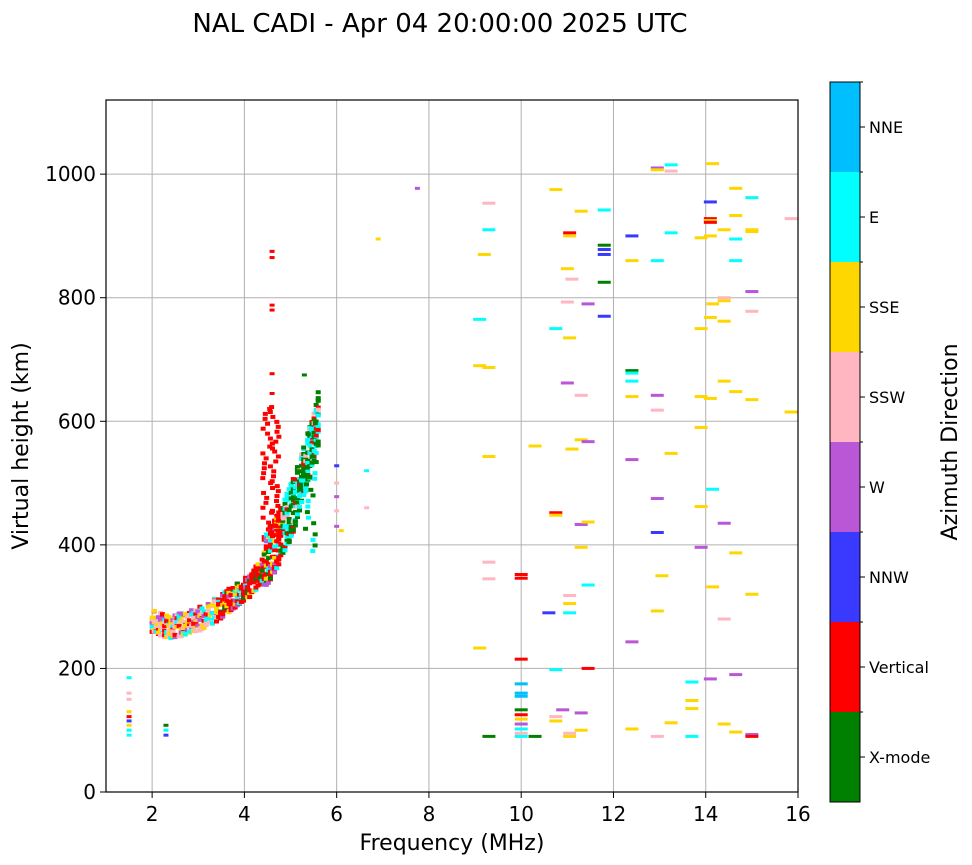 The image size is (972, 865). What do you see at coordinates (613, 814) in the screenshot?
I see `x-tick-label: 12` at bounding box center [613, 814].